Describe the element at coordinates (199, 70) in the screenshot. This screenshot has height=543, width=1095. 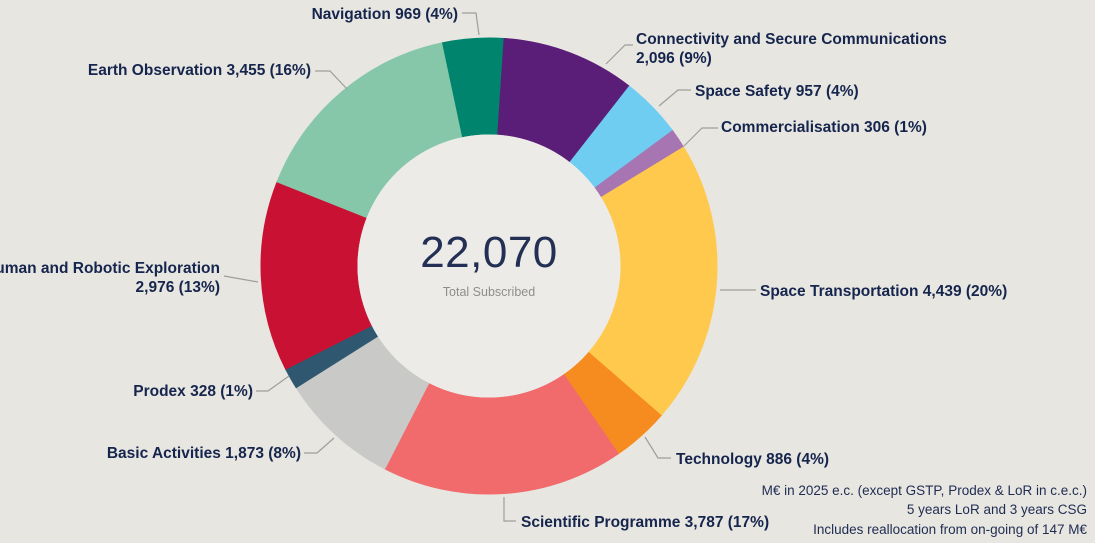
I see `slice-label-earth-observation: Earth Observation 3,455 (16%)` at that location.